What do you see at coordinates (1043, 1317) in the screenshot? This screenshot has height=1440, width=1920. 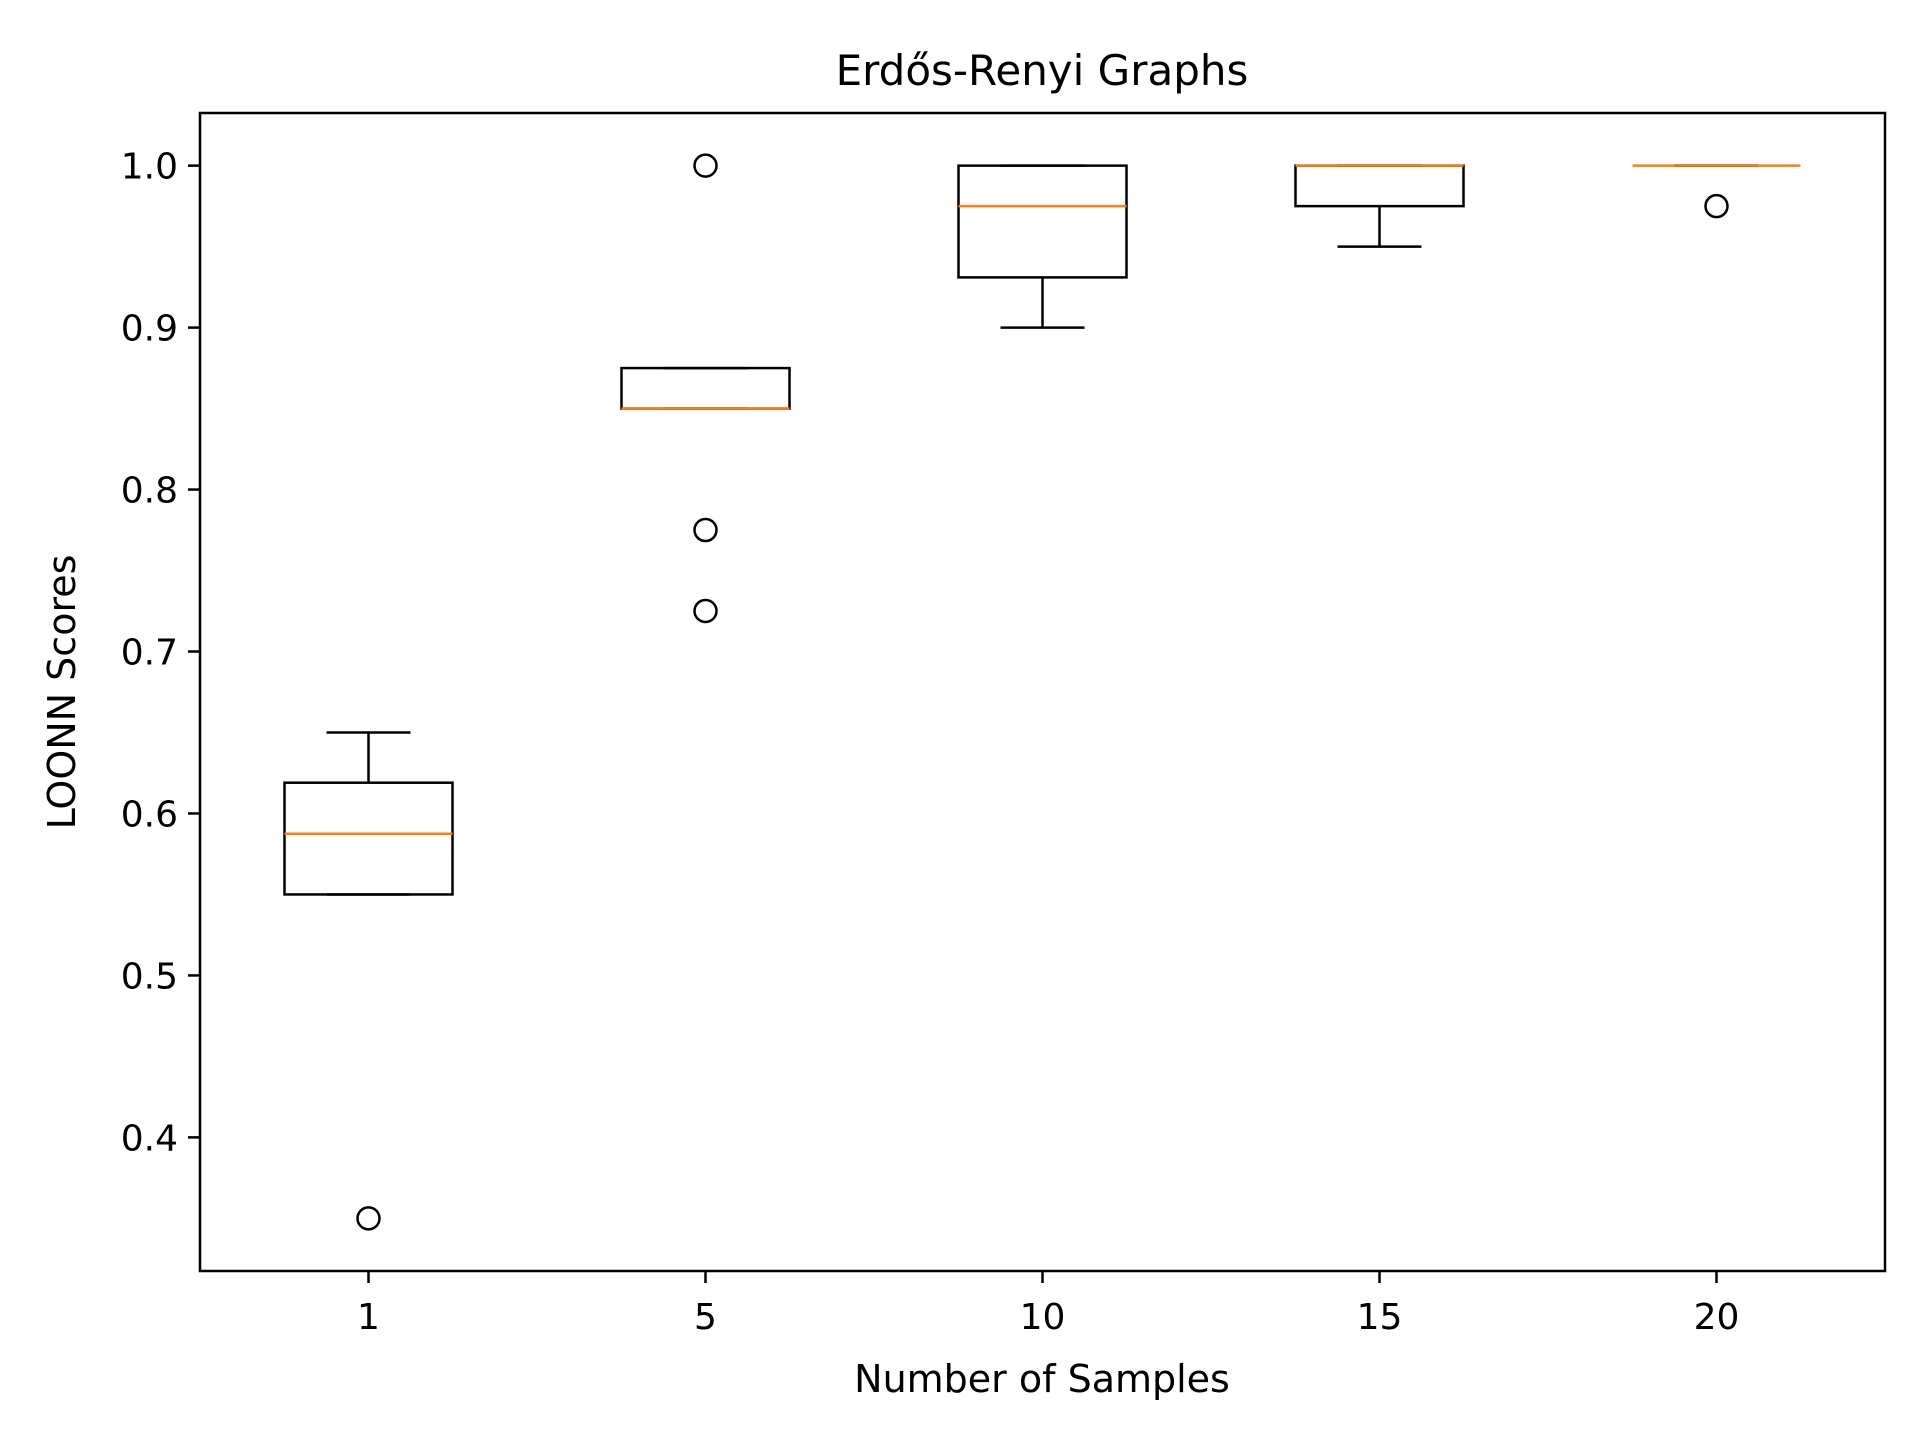 I see `x-tick-label: 10` at bounding box center [1043, 1317].